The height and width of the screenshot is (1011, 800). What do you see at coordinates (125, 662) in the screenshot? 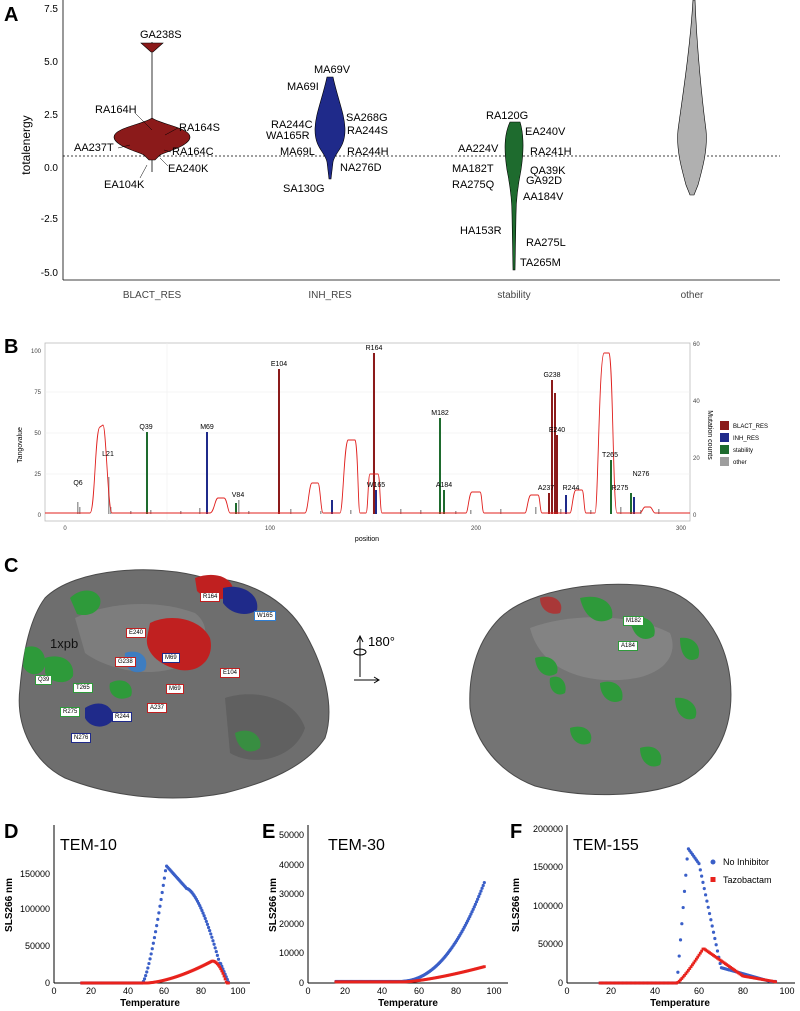
I see `structure-label: G238` at bounding box center [125, 662].